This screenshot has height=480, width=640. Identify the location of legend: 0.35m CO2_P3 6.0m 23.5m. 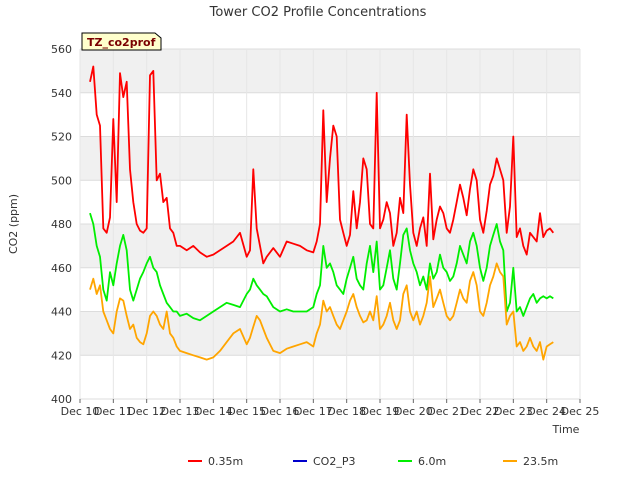
(373, 461).